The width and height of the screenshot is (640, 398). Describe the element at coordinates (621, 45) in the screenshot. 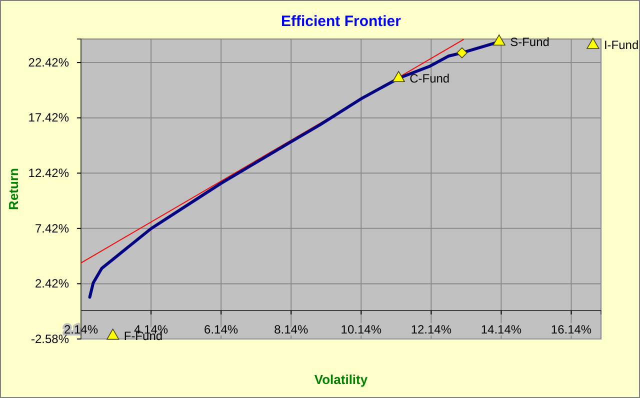

I see `series-label: I-Fund` at that location.